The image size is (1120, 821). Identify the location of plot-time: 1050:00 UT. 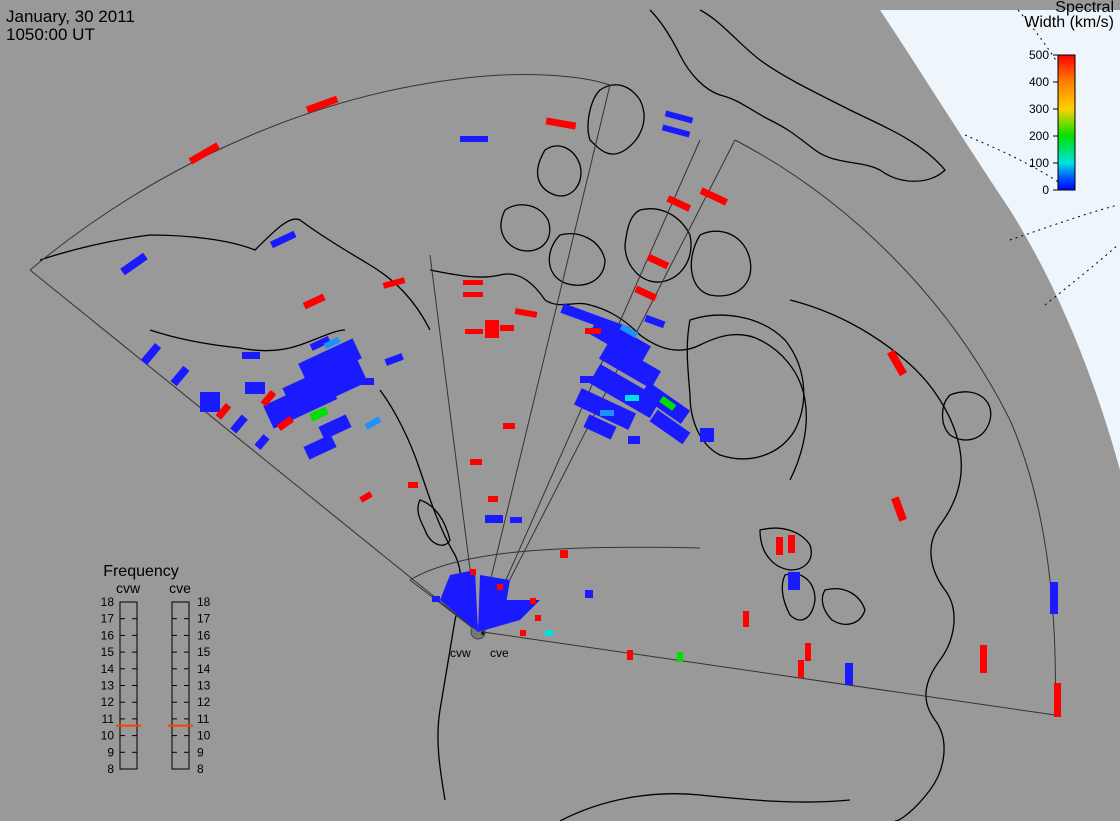
(50, 34).